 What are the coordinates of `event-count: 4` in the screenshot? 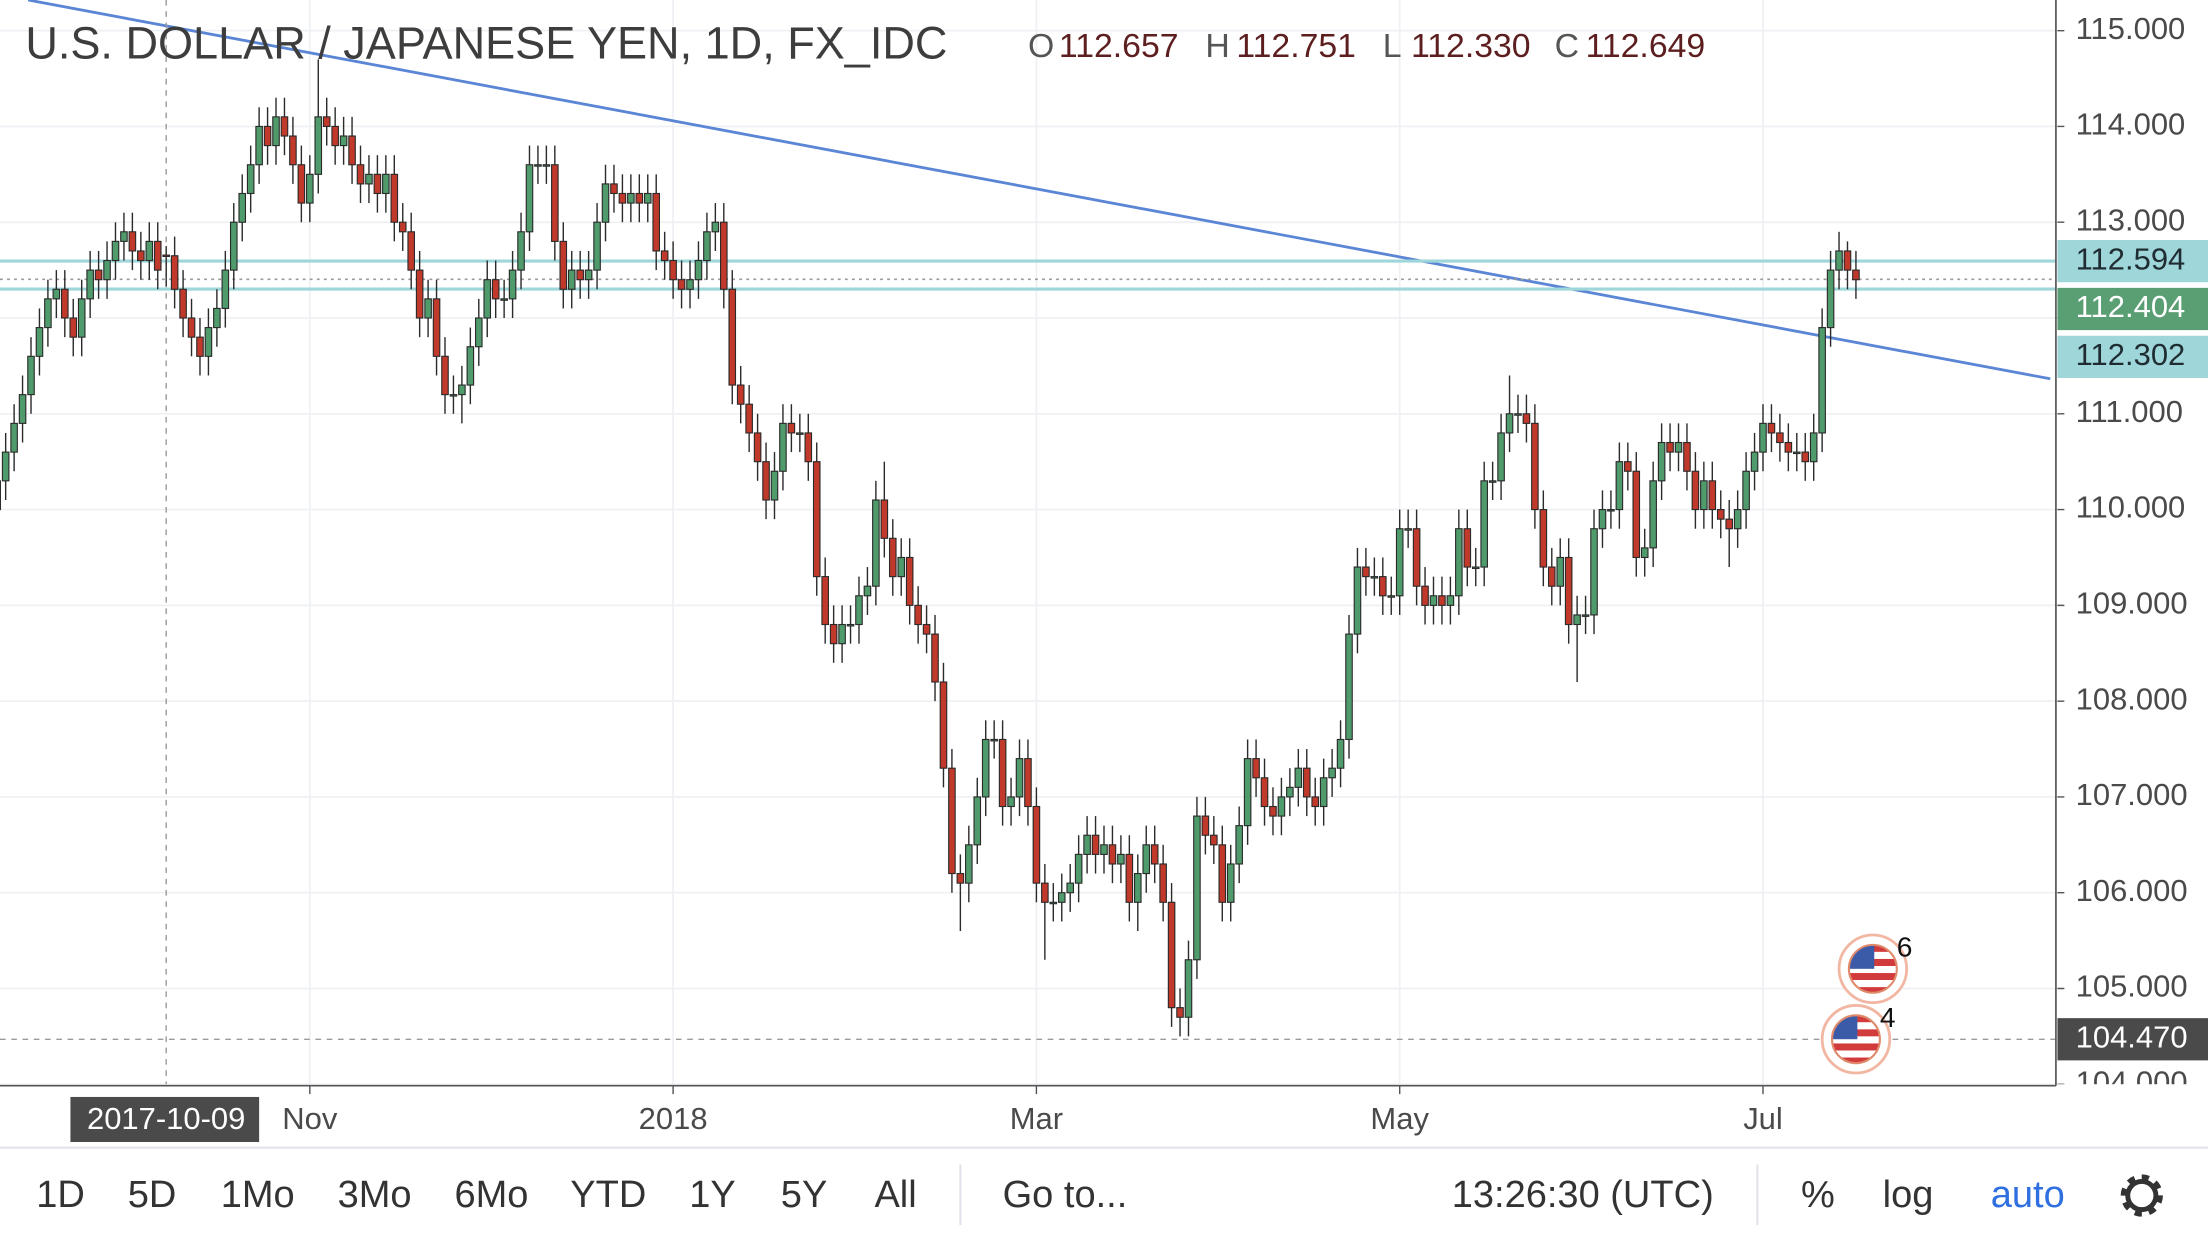 It's located at (1888, 1017).